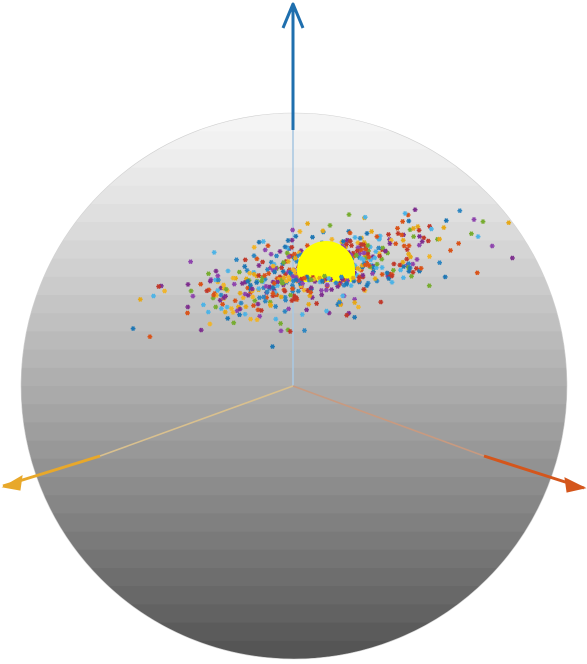 Image resolution: width=587 pixels, height=664 pixels. I want to click on scatter-points-front, so click(322, 278).